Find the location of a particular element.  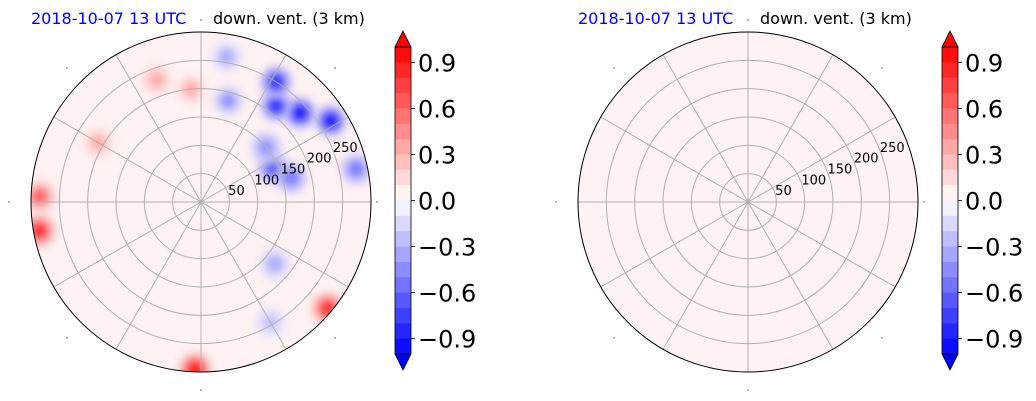

left-cb-tick-1: 0.6 is located at coordinates (437, 109).